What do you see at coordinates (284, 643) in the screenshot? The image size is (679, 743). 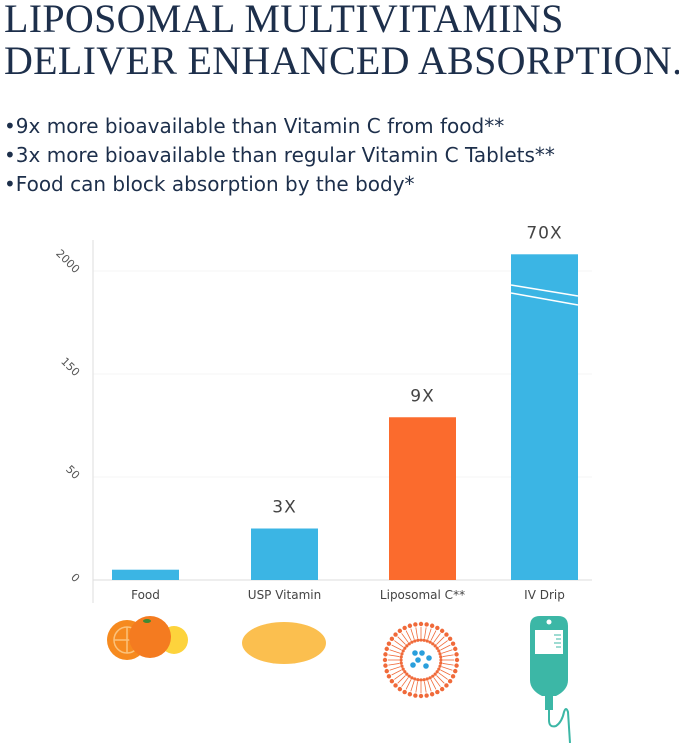 I see `tablet-icon` at bounding box center [284, 643].